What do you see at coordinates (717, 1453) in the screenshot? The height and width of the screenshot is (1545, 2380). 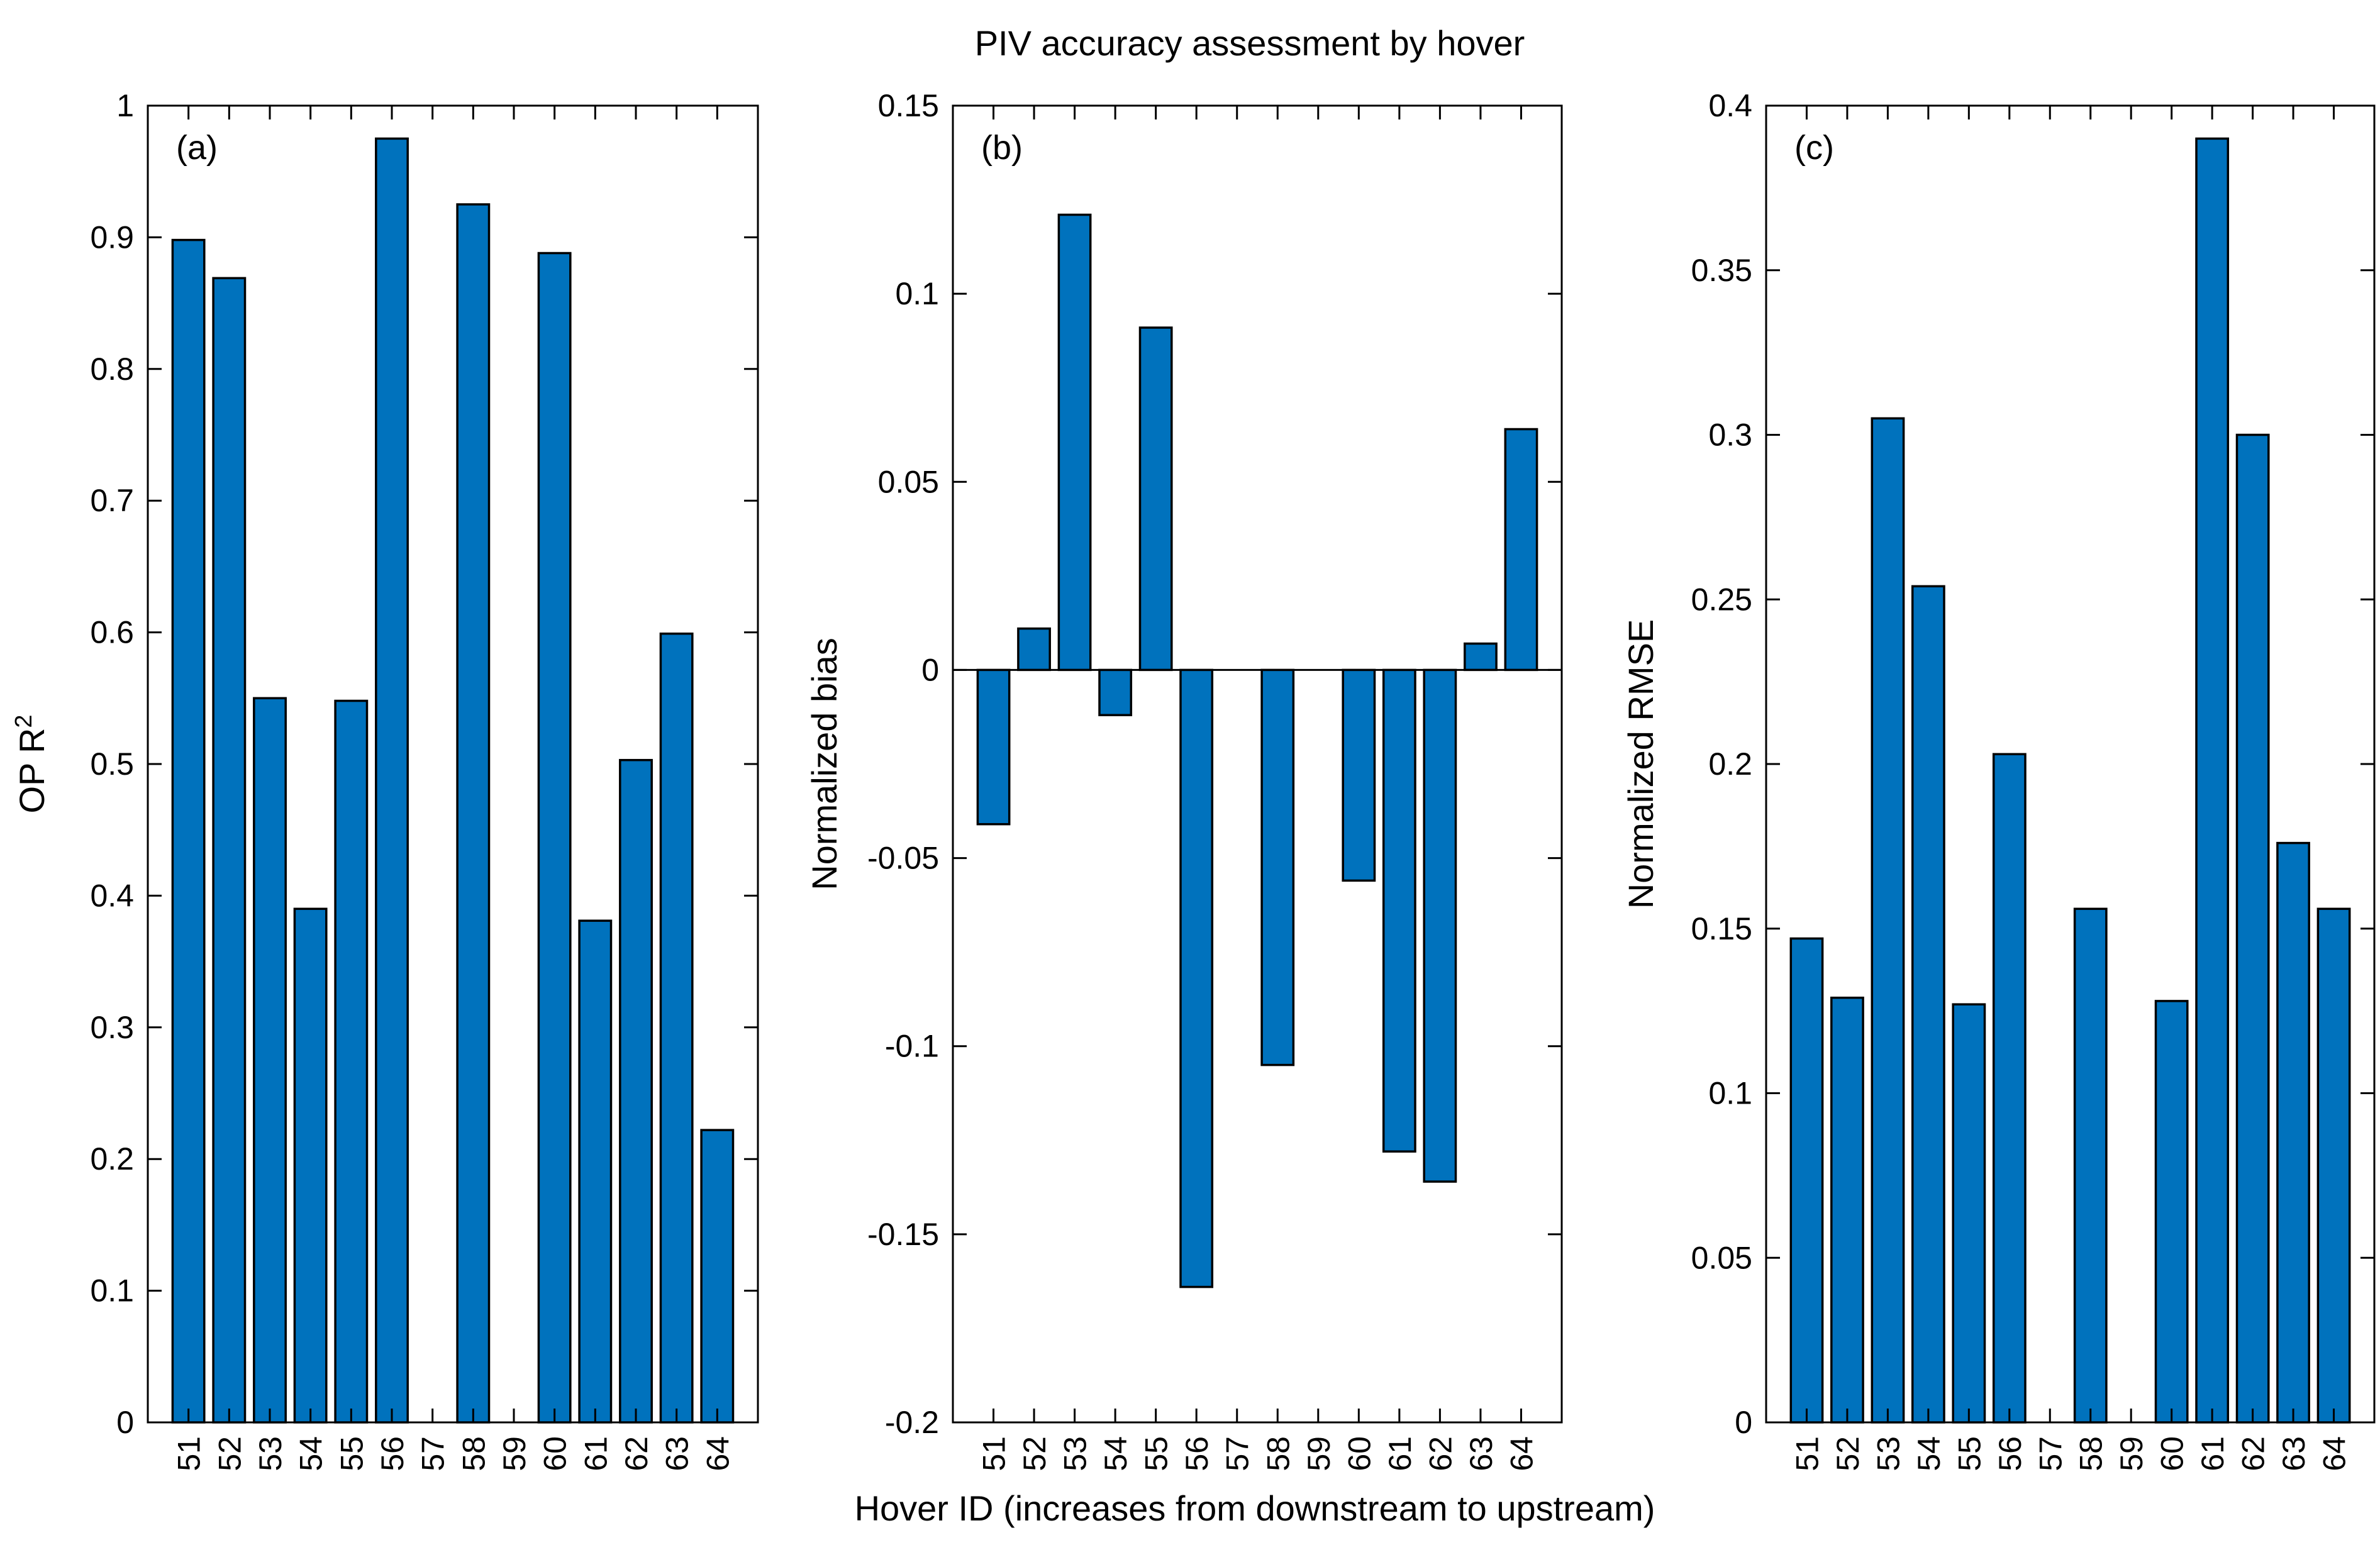 I see `panel-a-xtick-label: 64` at bounding box center [717, 1453].